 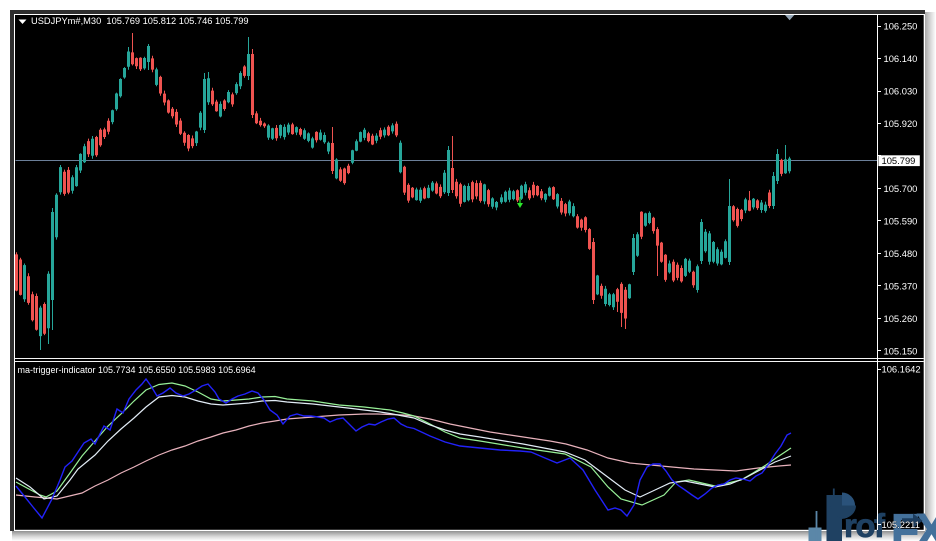 What do you see at coordinates (901, 25) in the screenshot?
I see `svg-text: 106.250` at bounding box center [901, 25].